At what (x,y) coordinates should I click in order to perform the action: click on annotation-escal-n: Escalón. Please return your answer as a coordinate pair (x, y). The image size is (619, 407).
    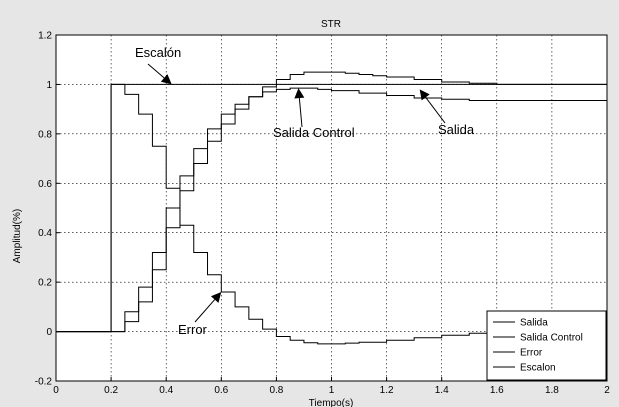
    Looking at the image, I should click on (158, 65).